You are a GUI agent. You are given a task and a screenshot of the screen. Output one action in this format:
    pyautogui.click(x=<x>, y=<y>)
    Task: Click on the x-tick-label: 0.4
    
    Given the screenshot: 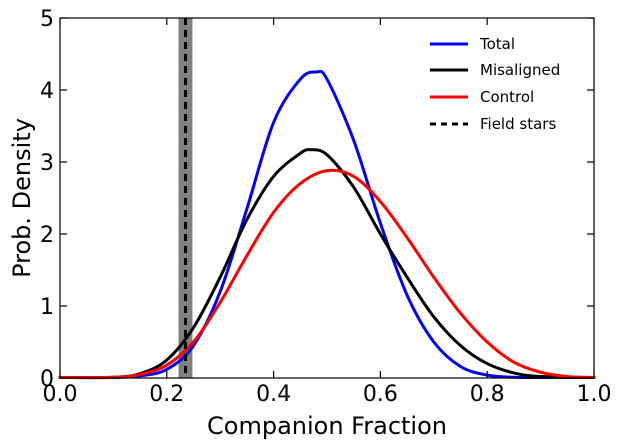 What is the action you would take?
    pyautogui.click(x=273, y=394)
    